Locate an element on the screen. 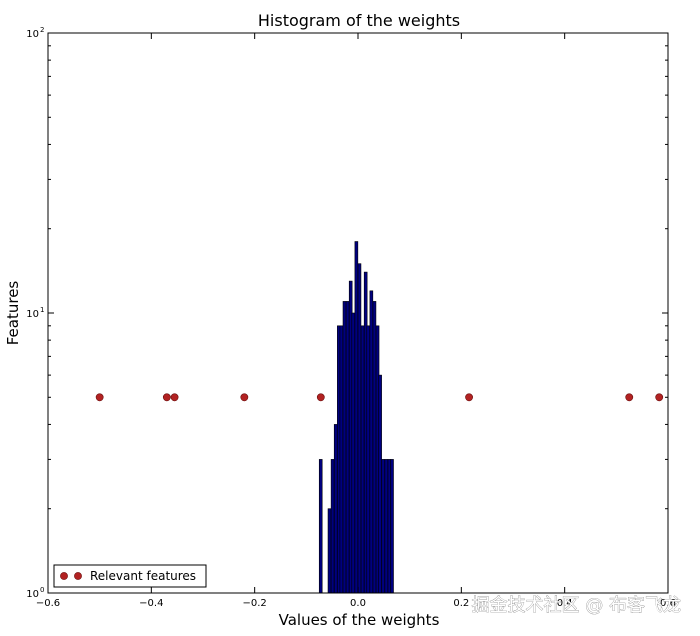  x-tick-label: 0.4 is located at coordinates (565, 603).